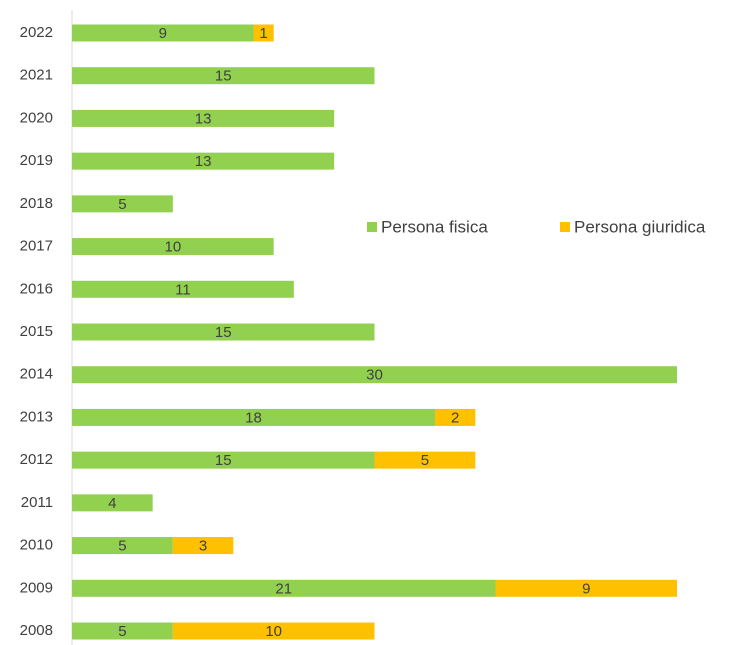 Image resolution: width=750 pixels, height=645 pixels. What do you see at coordinates (36, 630) in the screenshot?
I see `y-tick-label: 2008` at bounding box center [36, 630].